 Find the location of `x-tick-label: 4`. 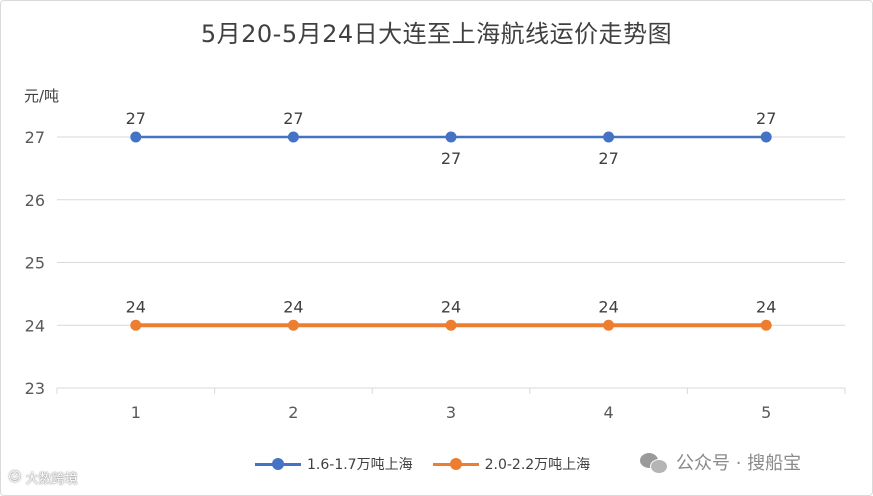

x-tick-label: 4 is located at coordinates (609, 412).